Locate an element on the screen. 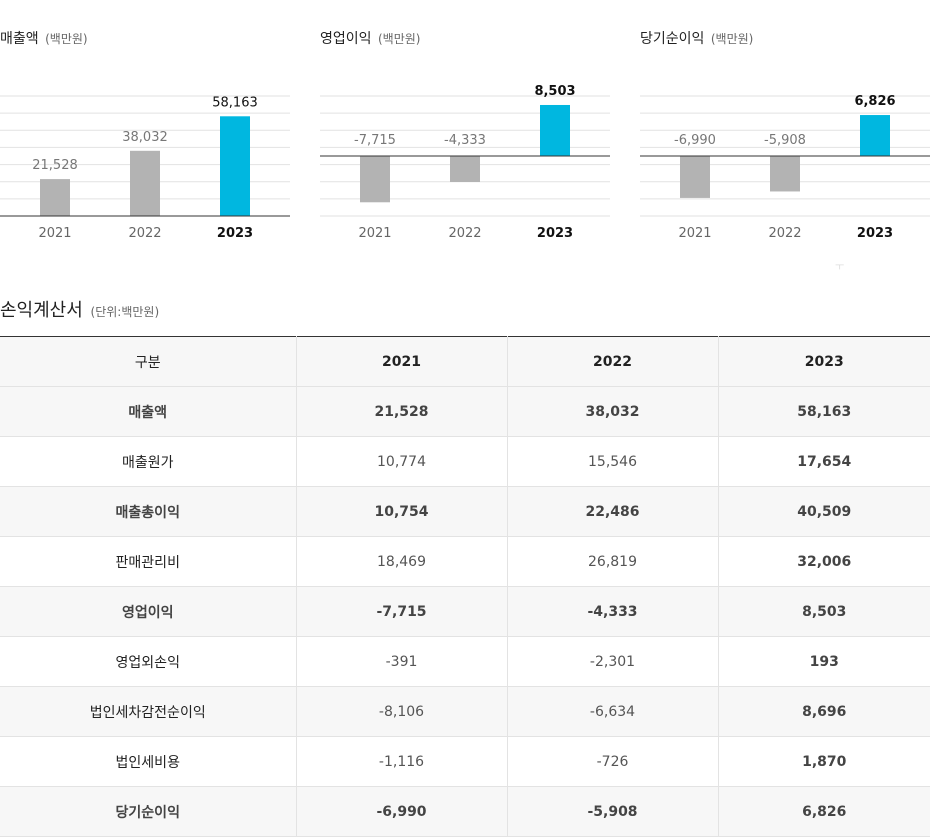 This screenshot has width=930, height=839. value-label-2022: 38,032 is located at coordinates (145, 137).